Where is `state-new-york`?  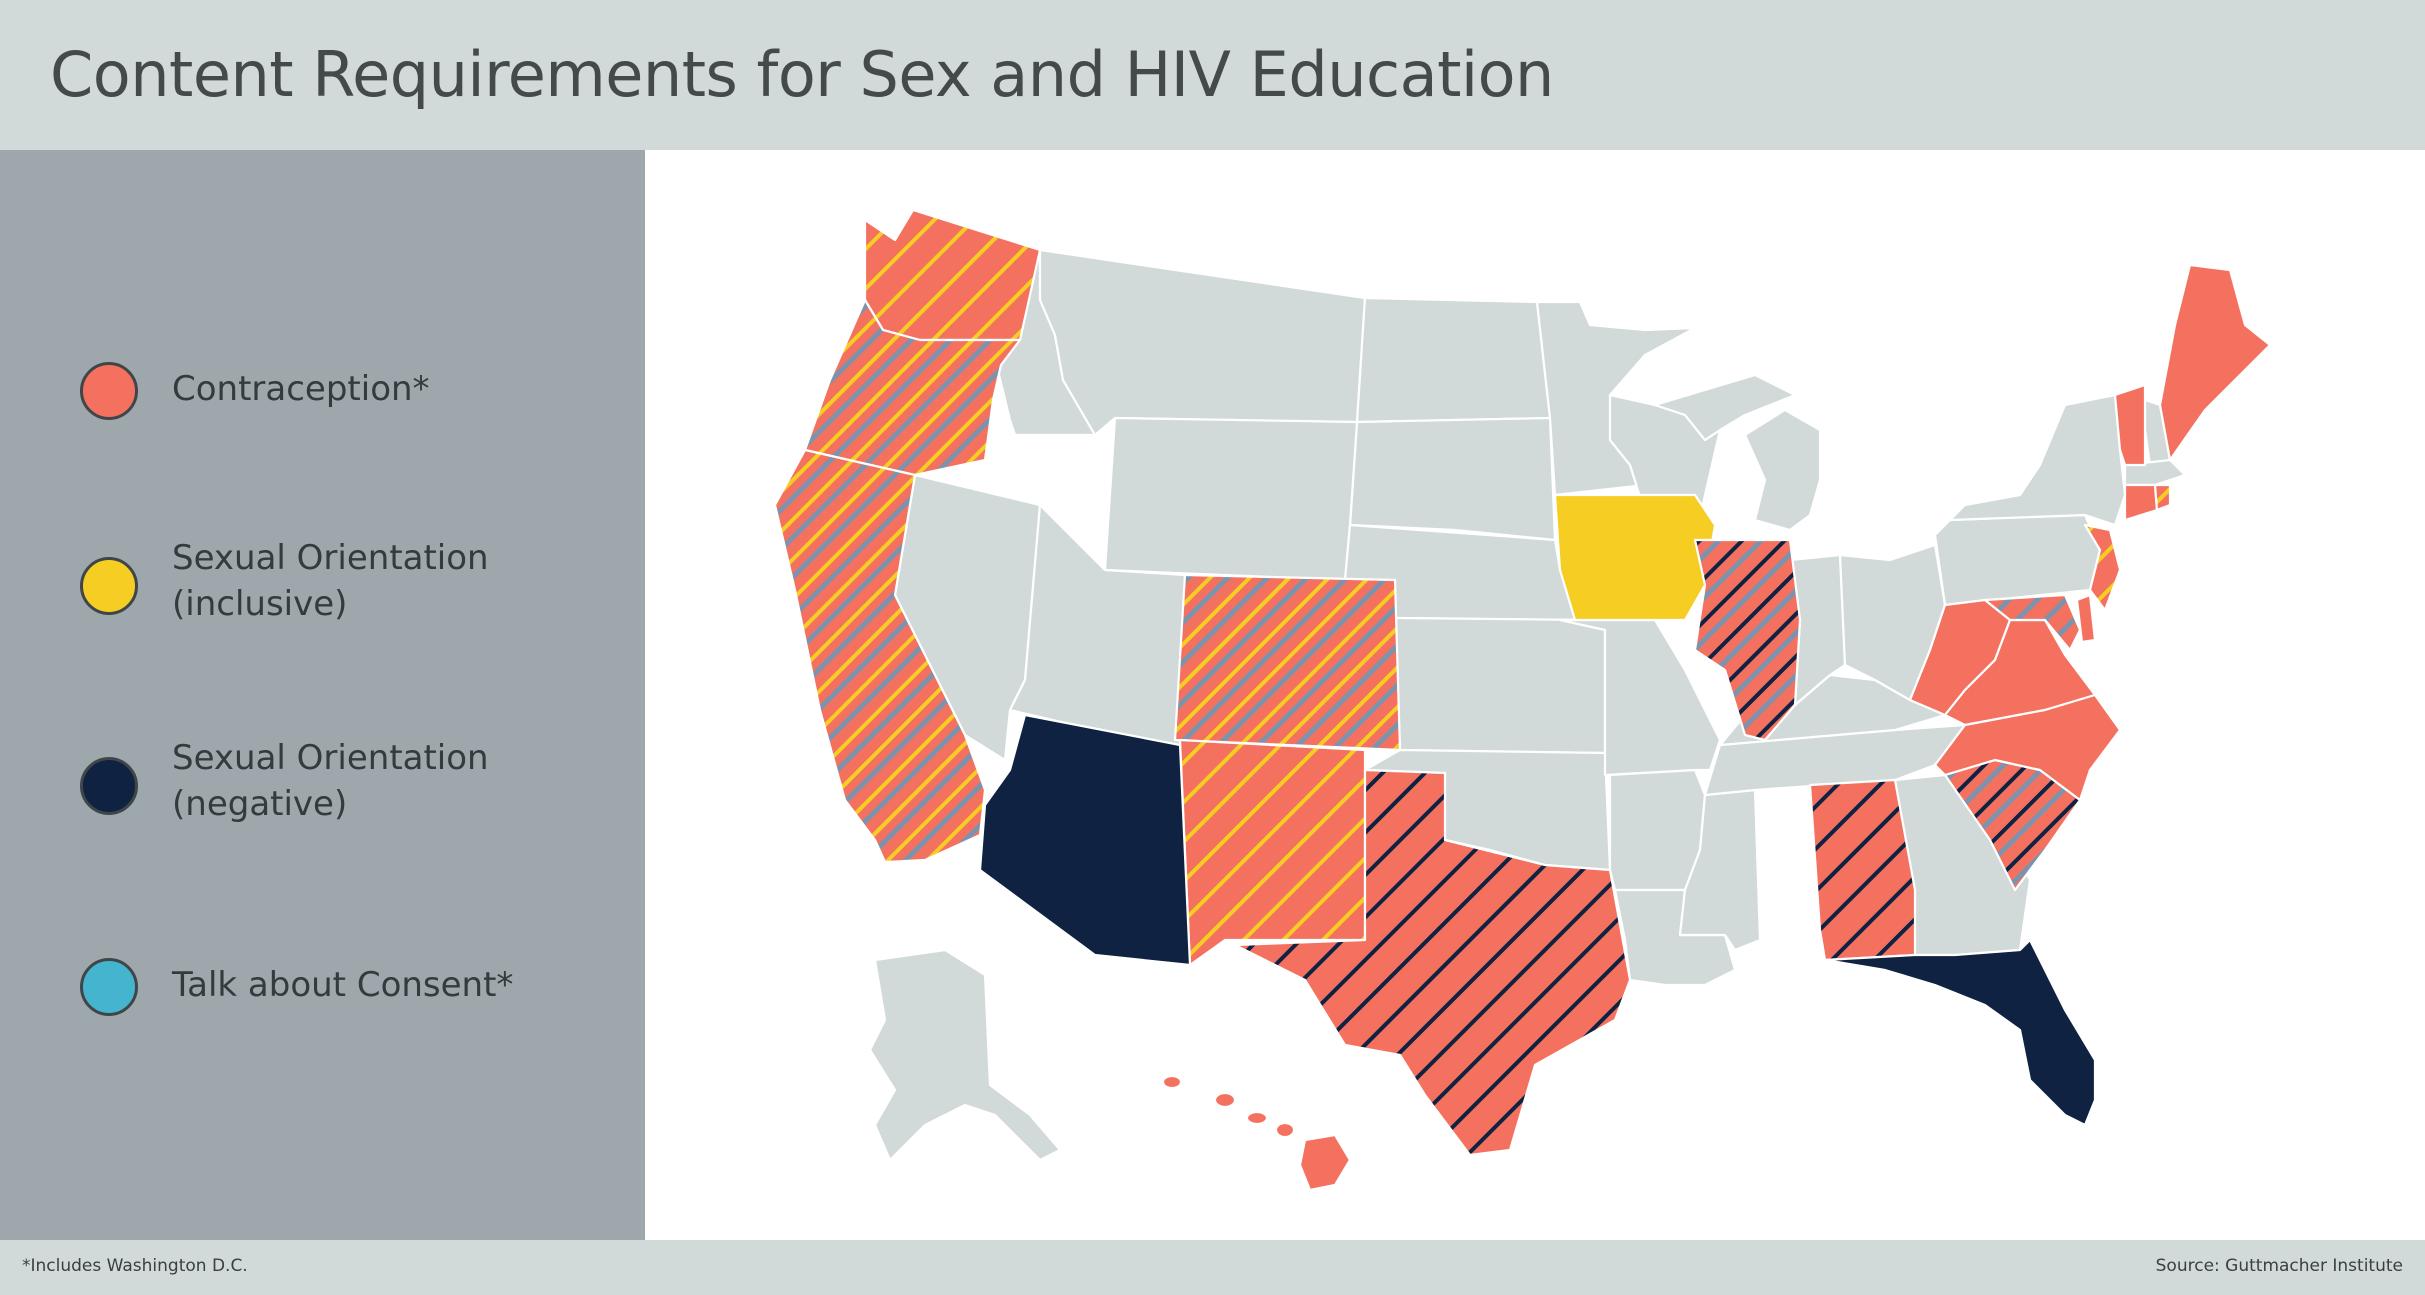
state-new-york is located at coordinates (2037, 460).